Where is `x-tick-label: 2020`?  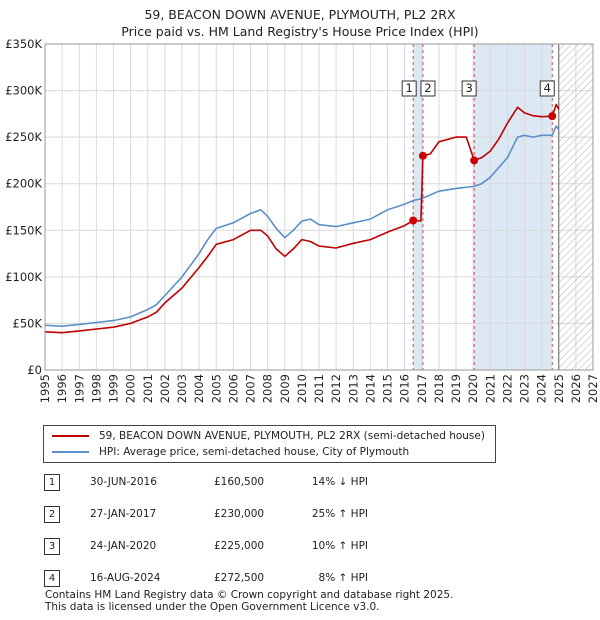
x-tick-label: 2020 is located at coordinates (473, 388).